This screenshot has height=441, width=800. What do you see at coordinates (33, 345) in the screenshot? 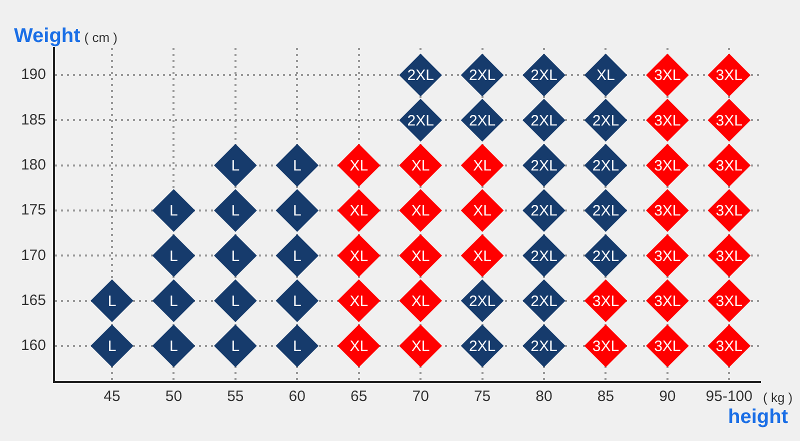
I see `y-tick-label: 160` at bounding box center [33, 345].